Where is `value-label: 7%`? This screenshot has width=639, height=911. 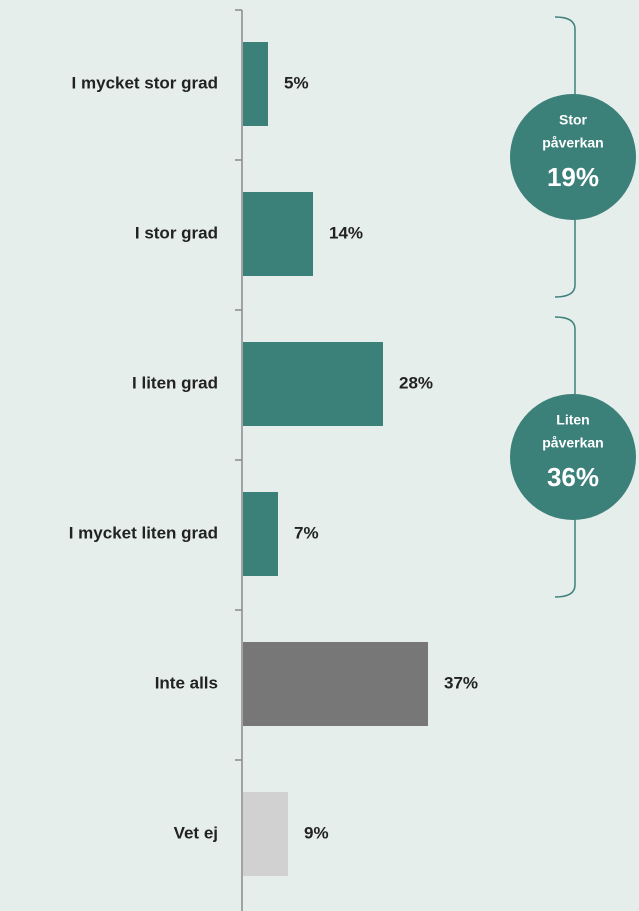 value-label: 7% is located at coordinates (306, 532).